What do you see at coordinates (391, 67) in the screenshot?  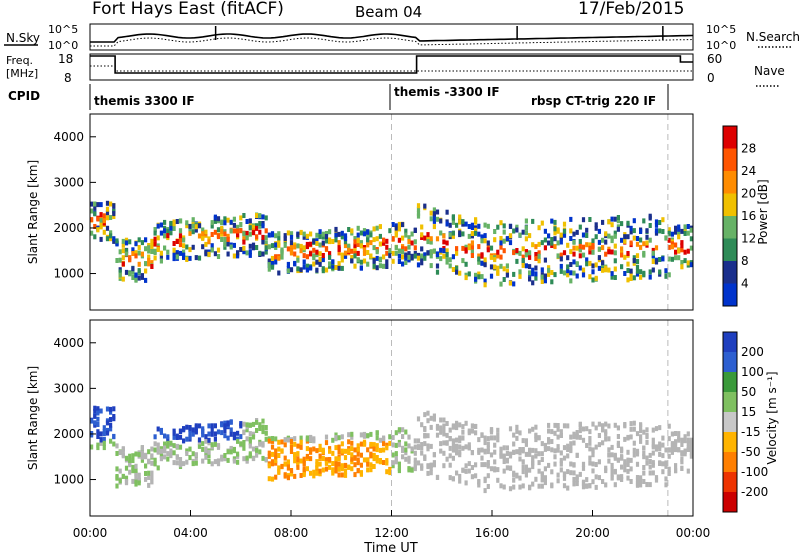 I see `freq-panel-frame` at bounding box center [391, 67].